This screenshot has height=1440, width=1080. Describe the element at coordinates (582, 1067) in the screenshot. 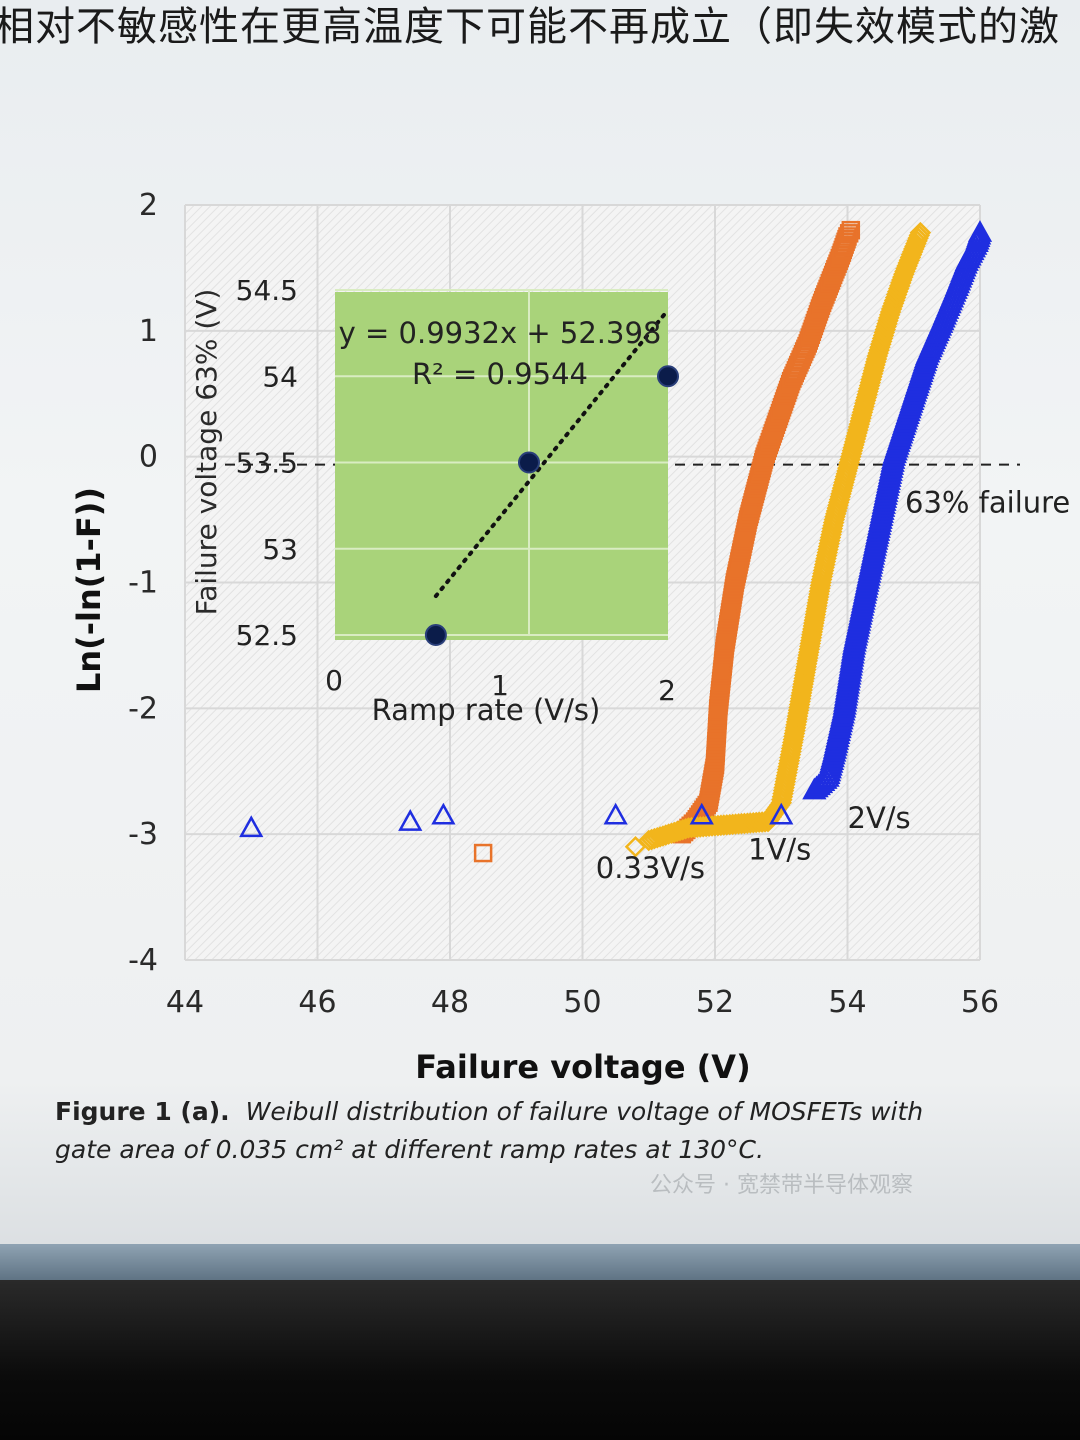

I see `main-x-axis-title: Failure voltage (V)` at that location.